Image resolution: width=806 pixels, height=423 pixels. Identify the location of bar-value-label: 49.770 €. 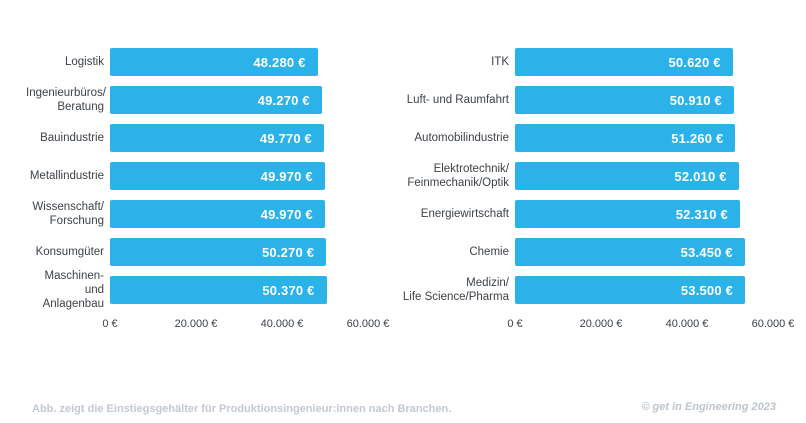
(285, 138).